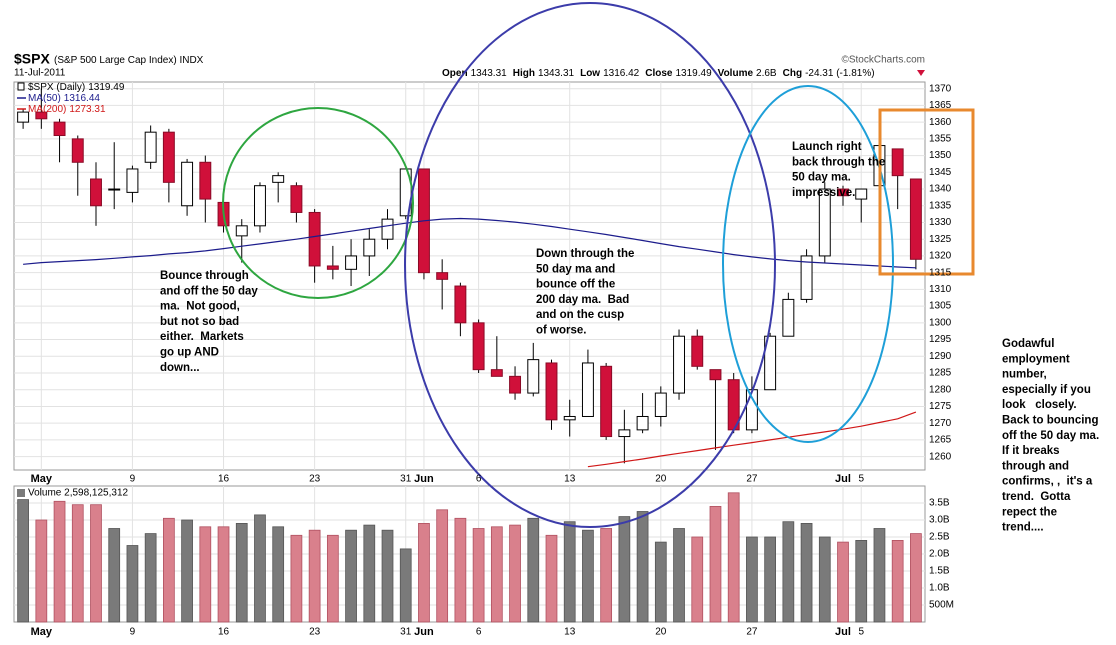  I want to click on index-name: (S&P 500 Large Cap Index), so click(115, 60).